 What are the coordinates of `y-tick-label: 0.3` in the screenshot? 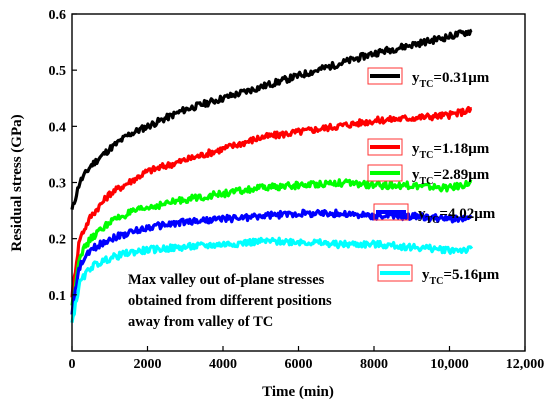 It's located at (58, 184).